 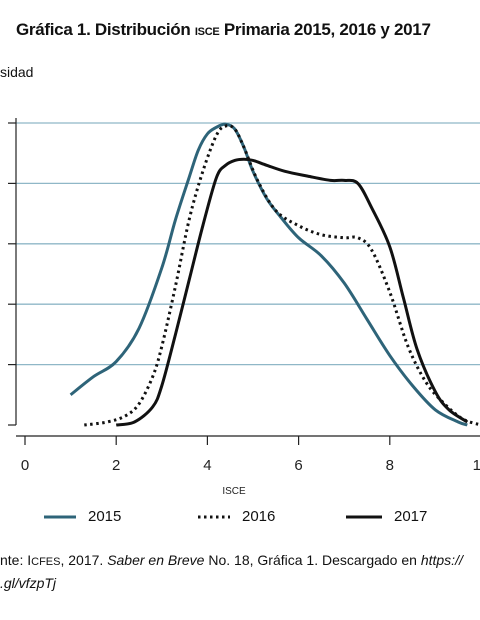 I want to click on source-text-2: , 2017., so click(x=84, y=560).